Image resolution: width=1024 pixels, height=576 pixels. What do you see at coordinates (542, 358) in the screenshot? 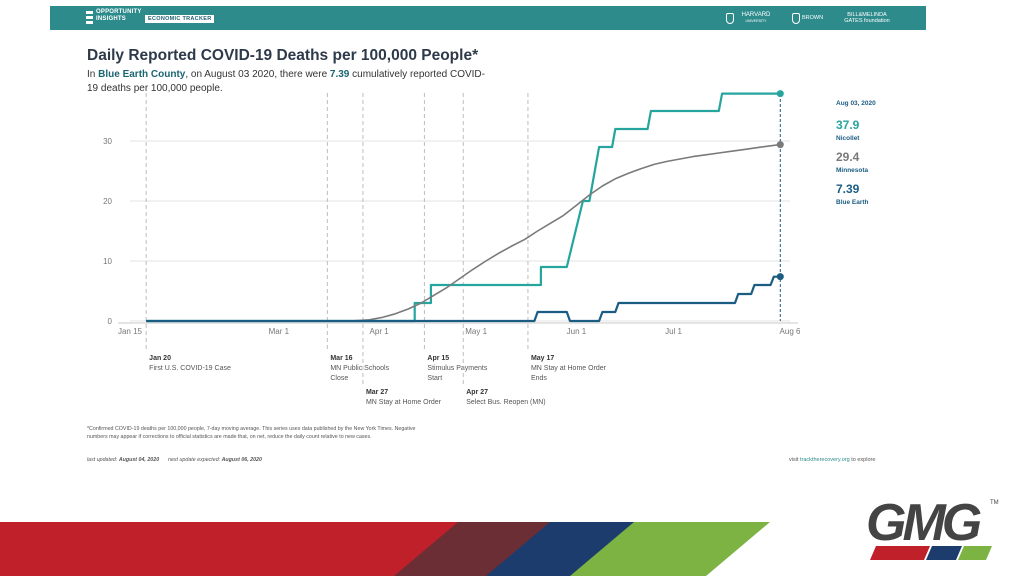
I see `event-date: May 17` at bounding box center [542, 358].